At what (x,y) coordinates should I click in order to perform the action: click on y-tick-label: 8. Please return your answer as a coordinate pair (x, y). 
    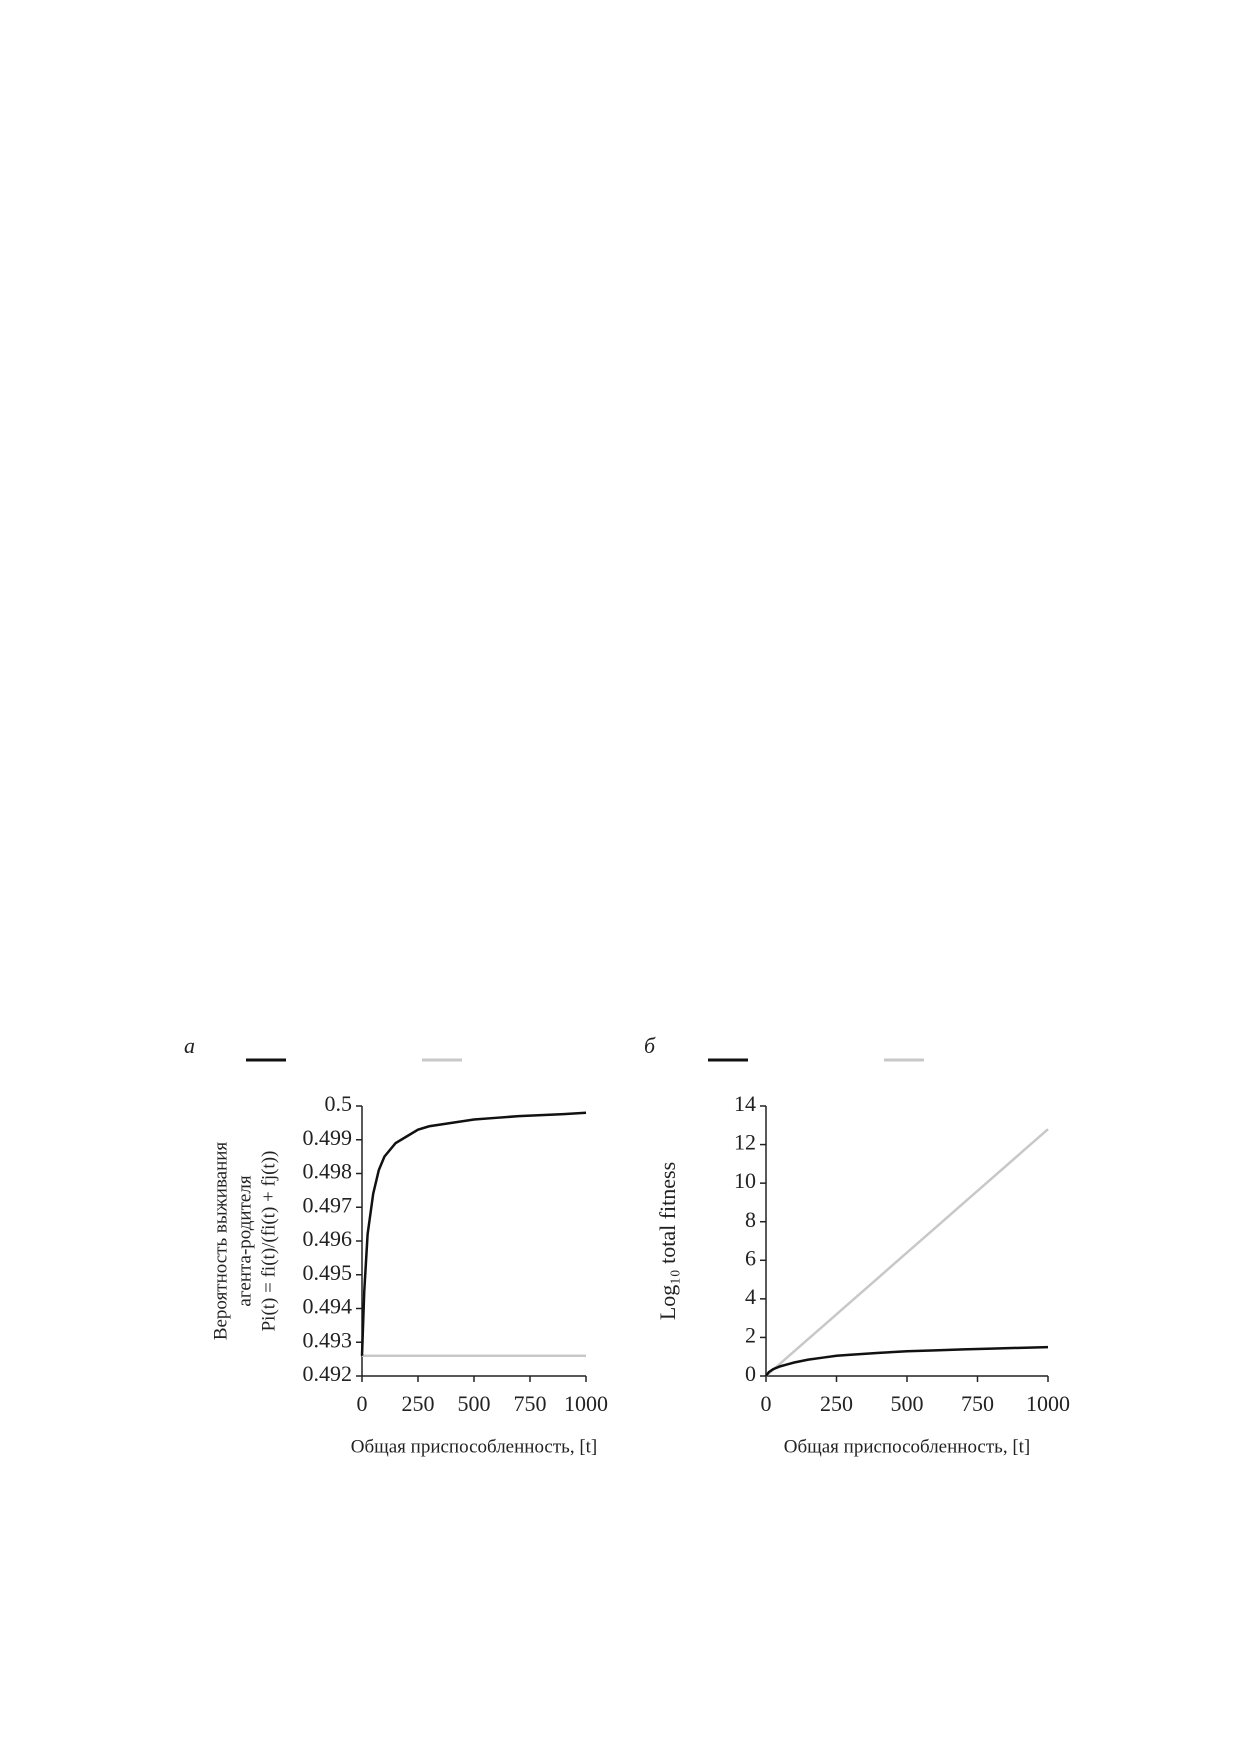
    Looking at the image, I should click on (750, 1219).